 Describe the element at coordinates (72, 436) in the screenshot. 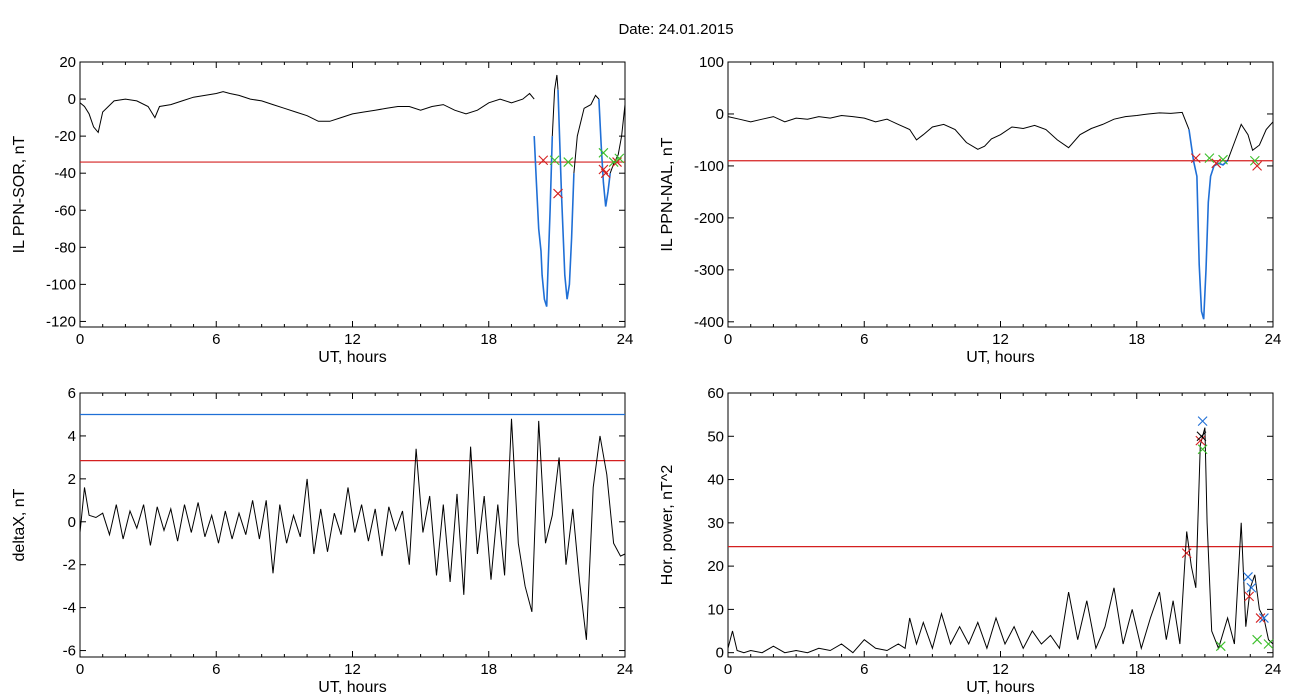

I see `y-tick-label: 4` at that location.